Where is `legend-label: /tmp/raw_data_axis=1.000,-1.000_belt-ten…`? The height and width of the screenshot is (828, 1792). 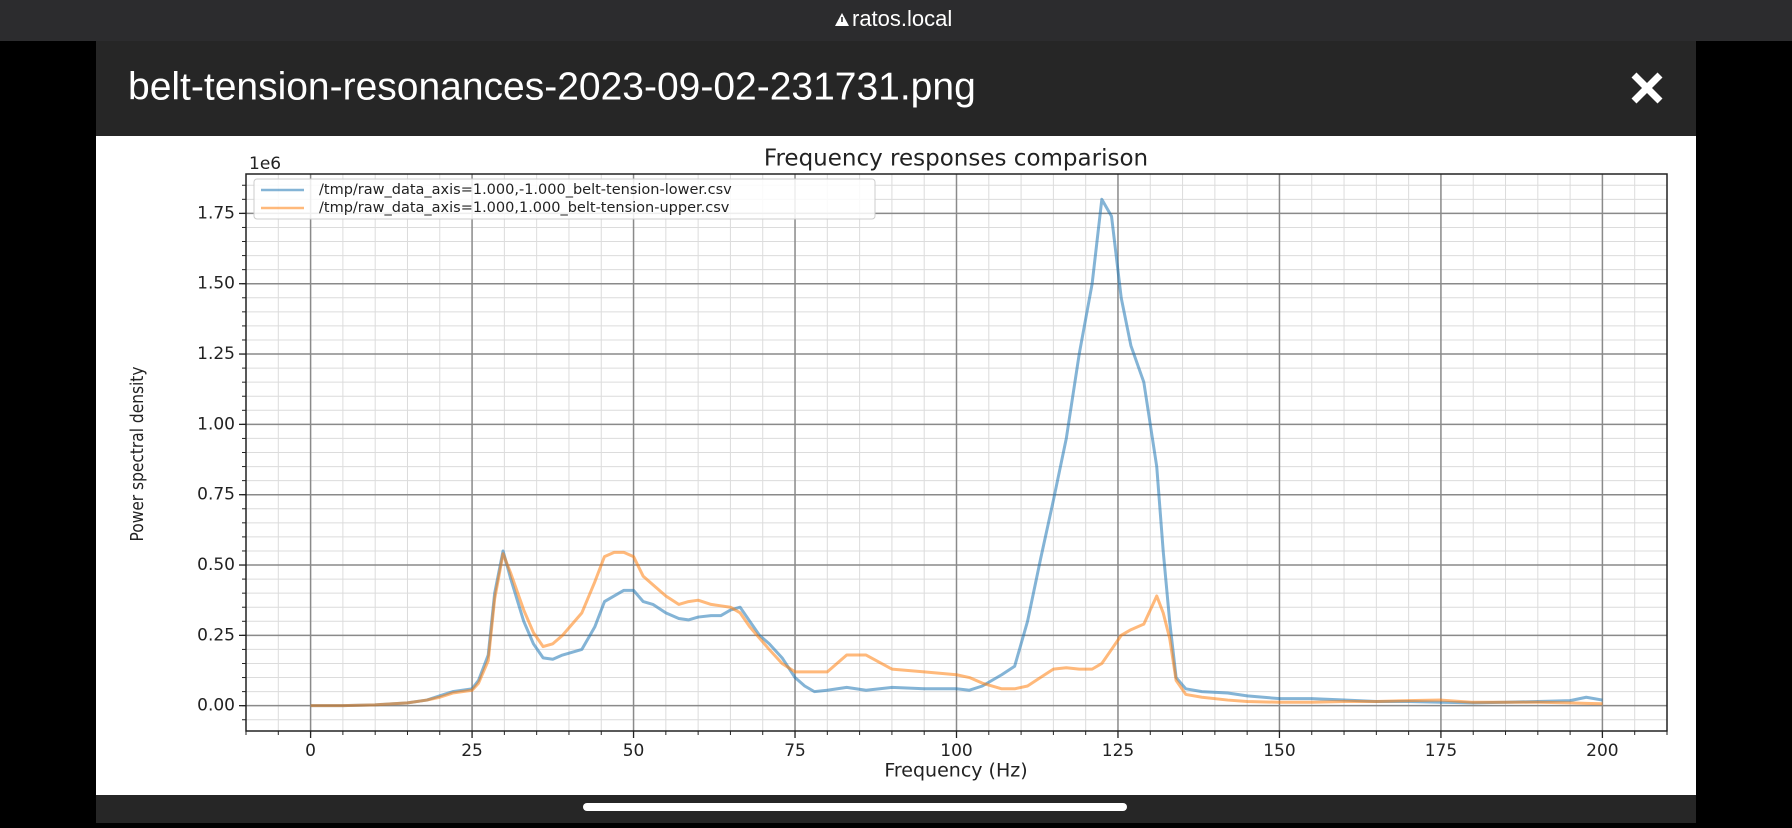
legend-label: /tmp/raw_data_axis=1.000,-1.000_belt-ten… is located at coordinates (525, 190).